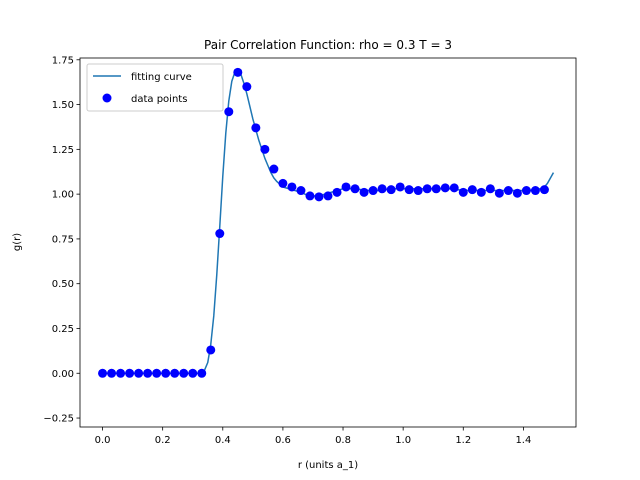 Image resolution: width=640 pixels, height=480 pixels. Describe the element at coordinates (223, 440) in the screenshot. I see `x-tick-label: 0.4` at that location.